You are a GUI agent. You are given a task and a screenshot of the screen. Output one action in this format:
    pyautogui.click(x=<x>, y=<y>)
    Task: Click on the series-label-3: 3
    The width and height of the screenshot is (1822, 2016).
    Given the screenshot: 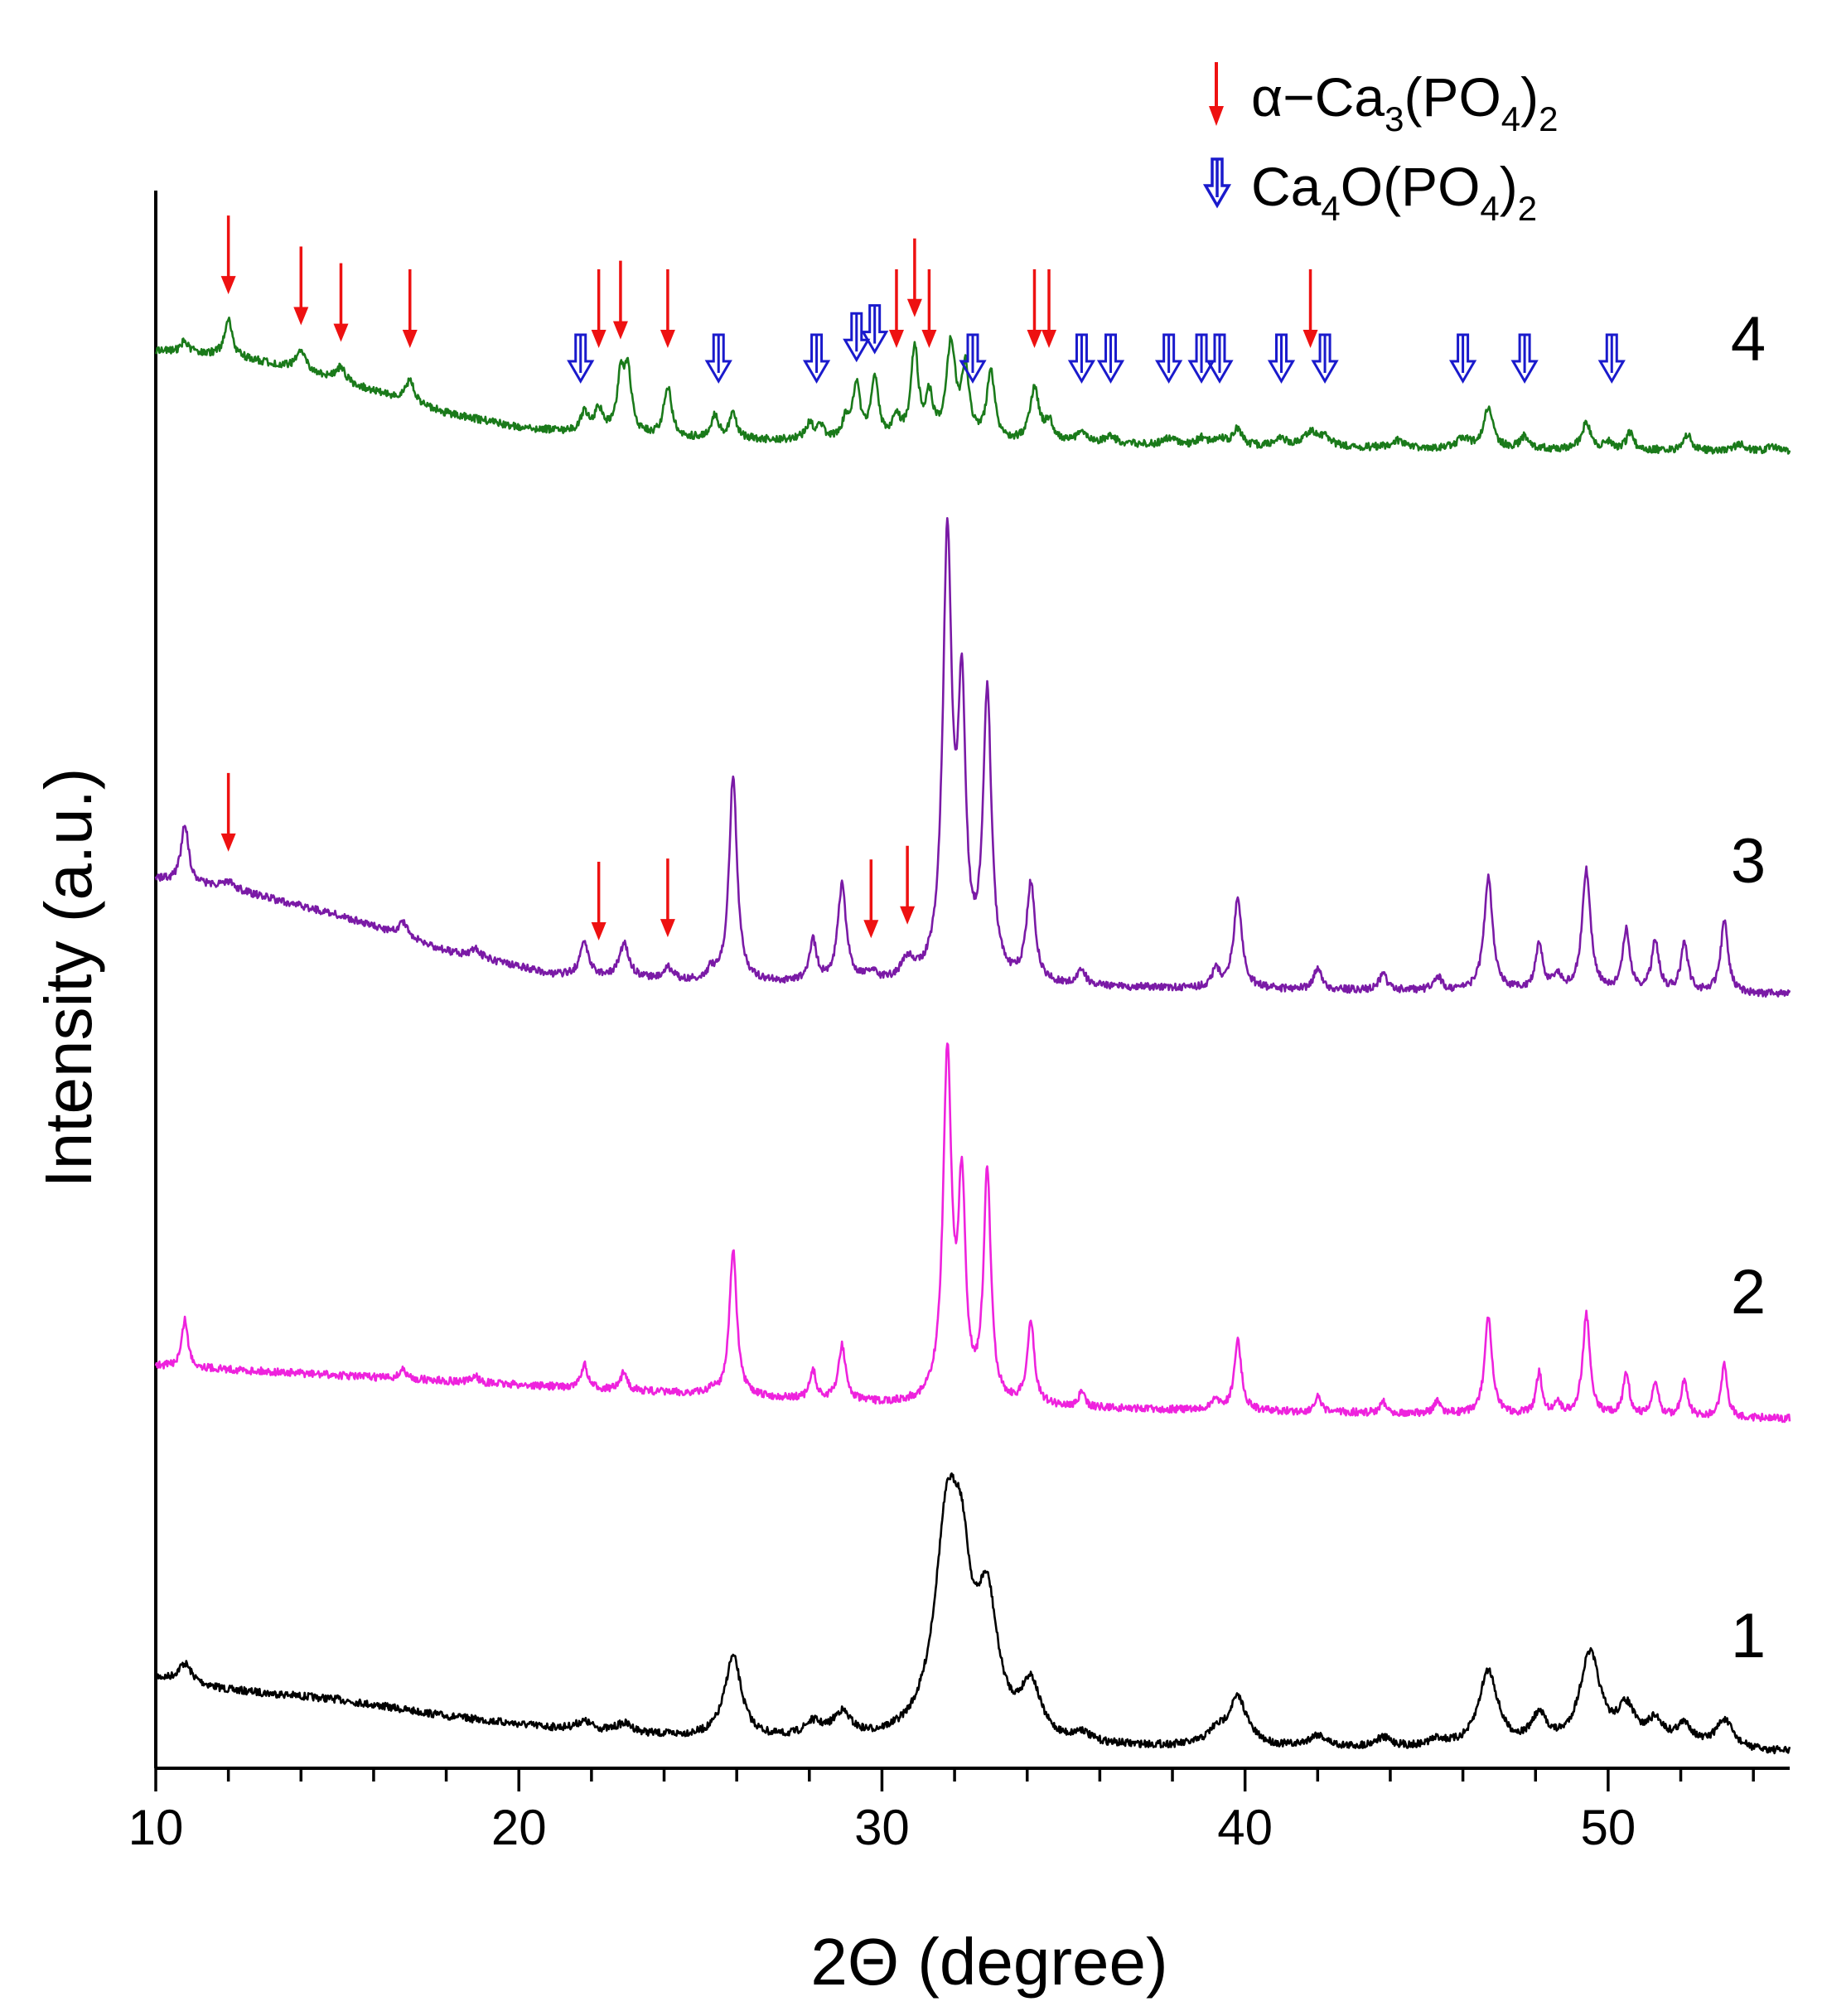 What is the action you would take?
    pyautogui.click(x=1749, y=861)
    